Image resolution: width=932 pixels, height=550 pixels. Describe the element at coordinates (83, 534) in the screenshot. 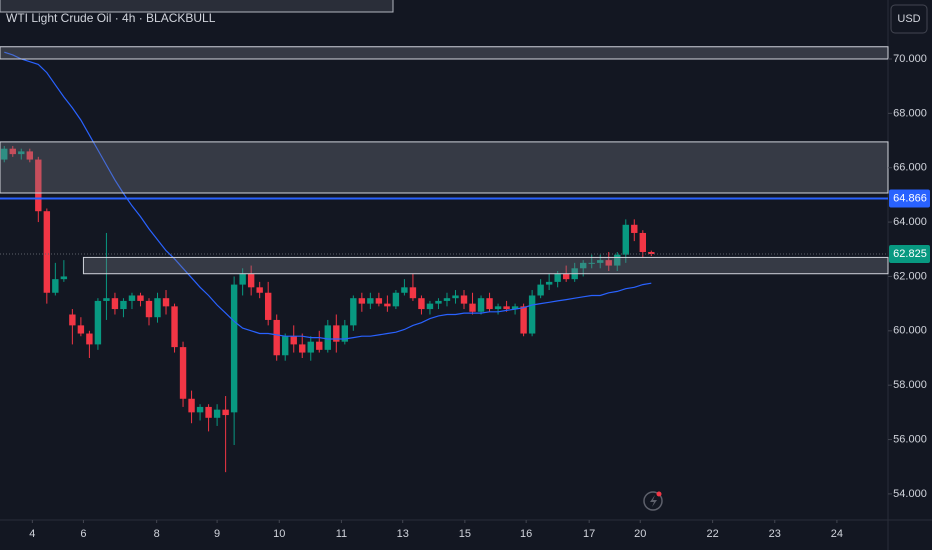

I see `x-tick-label: 6` at that location.